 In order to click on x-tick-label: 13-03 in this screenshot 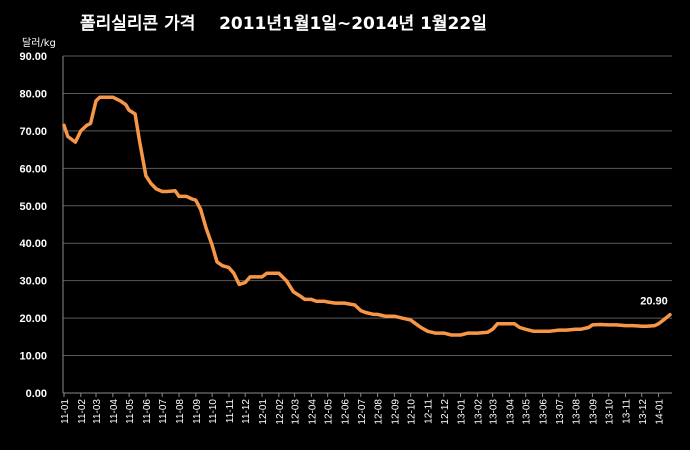, I will do `click(494, 412)`.